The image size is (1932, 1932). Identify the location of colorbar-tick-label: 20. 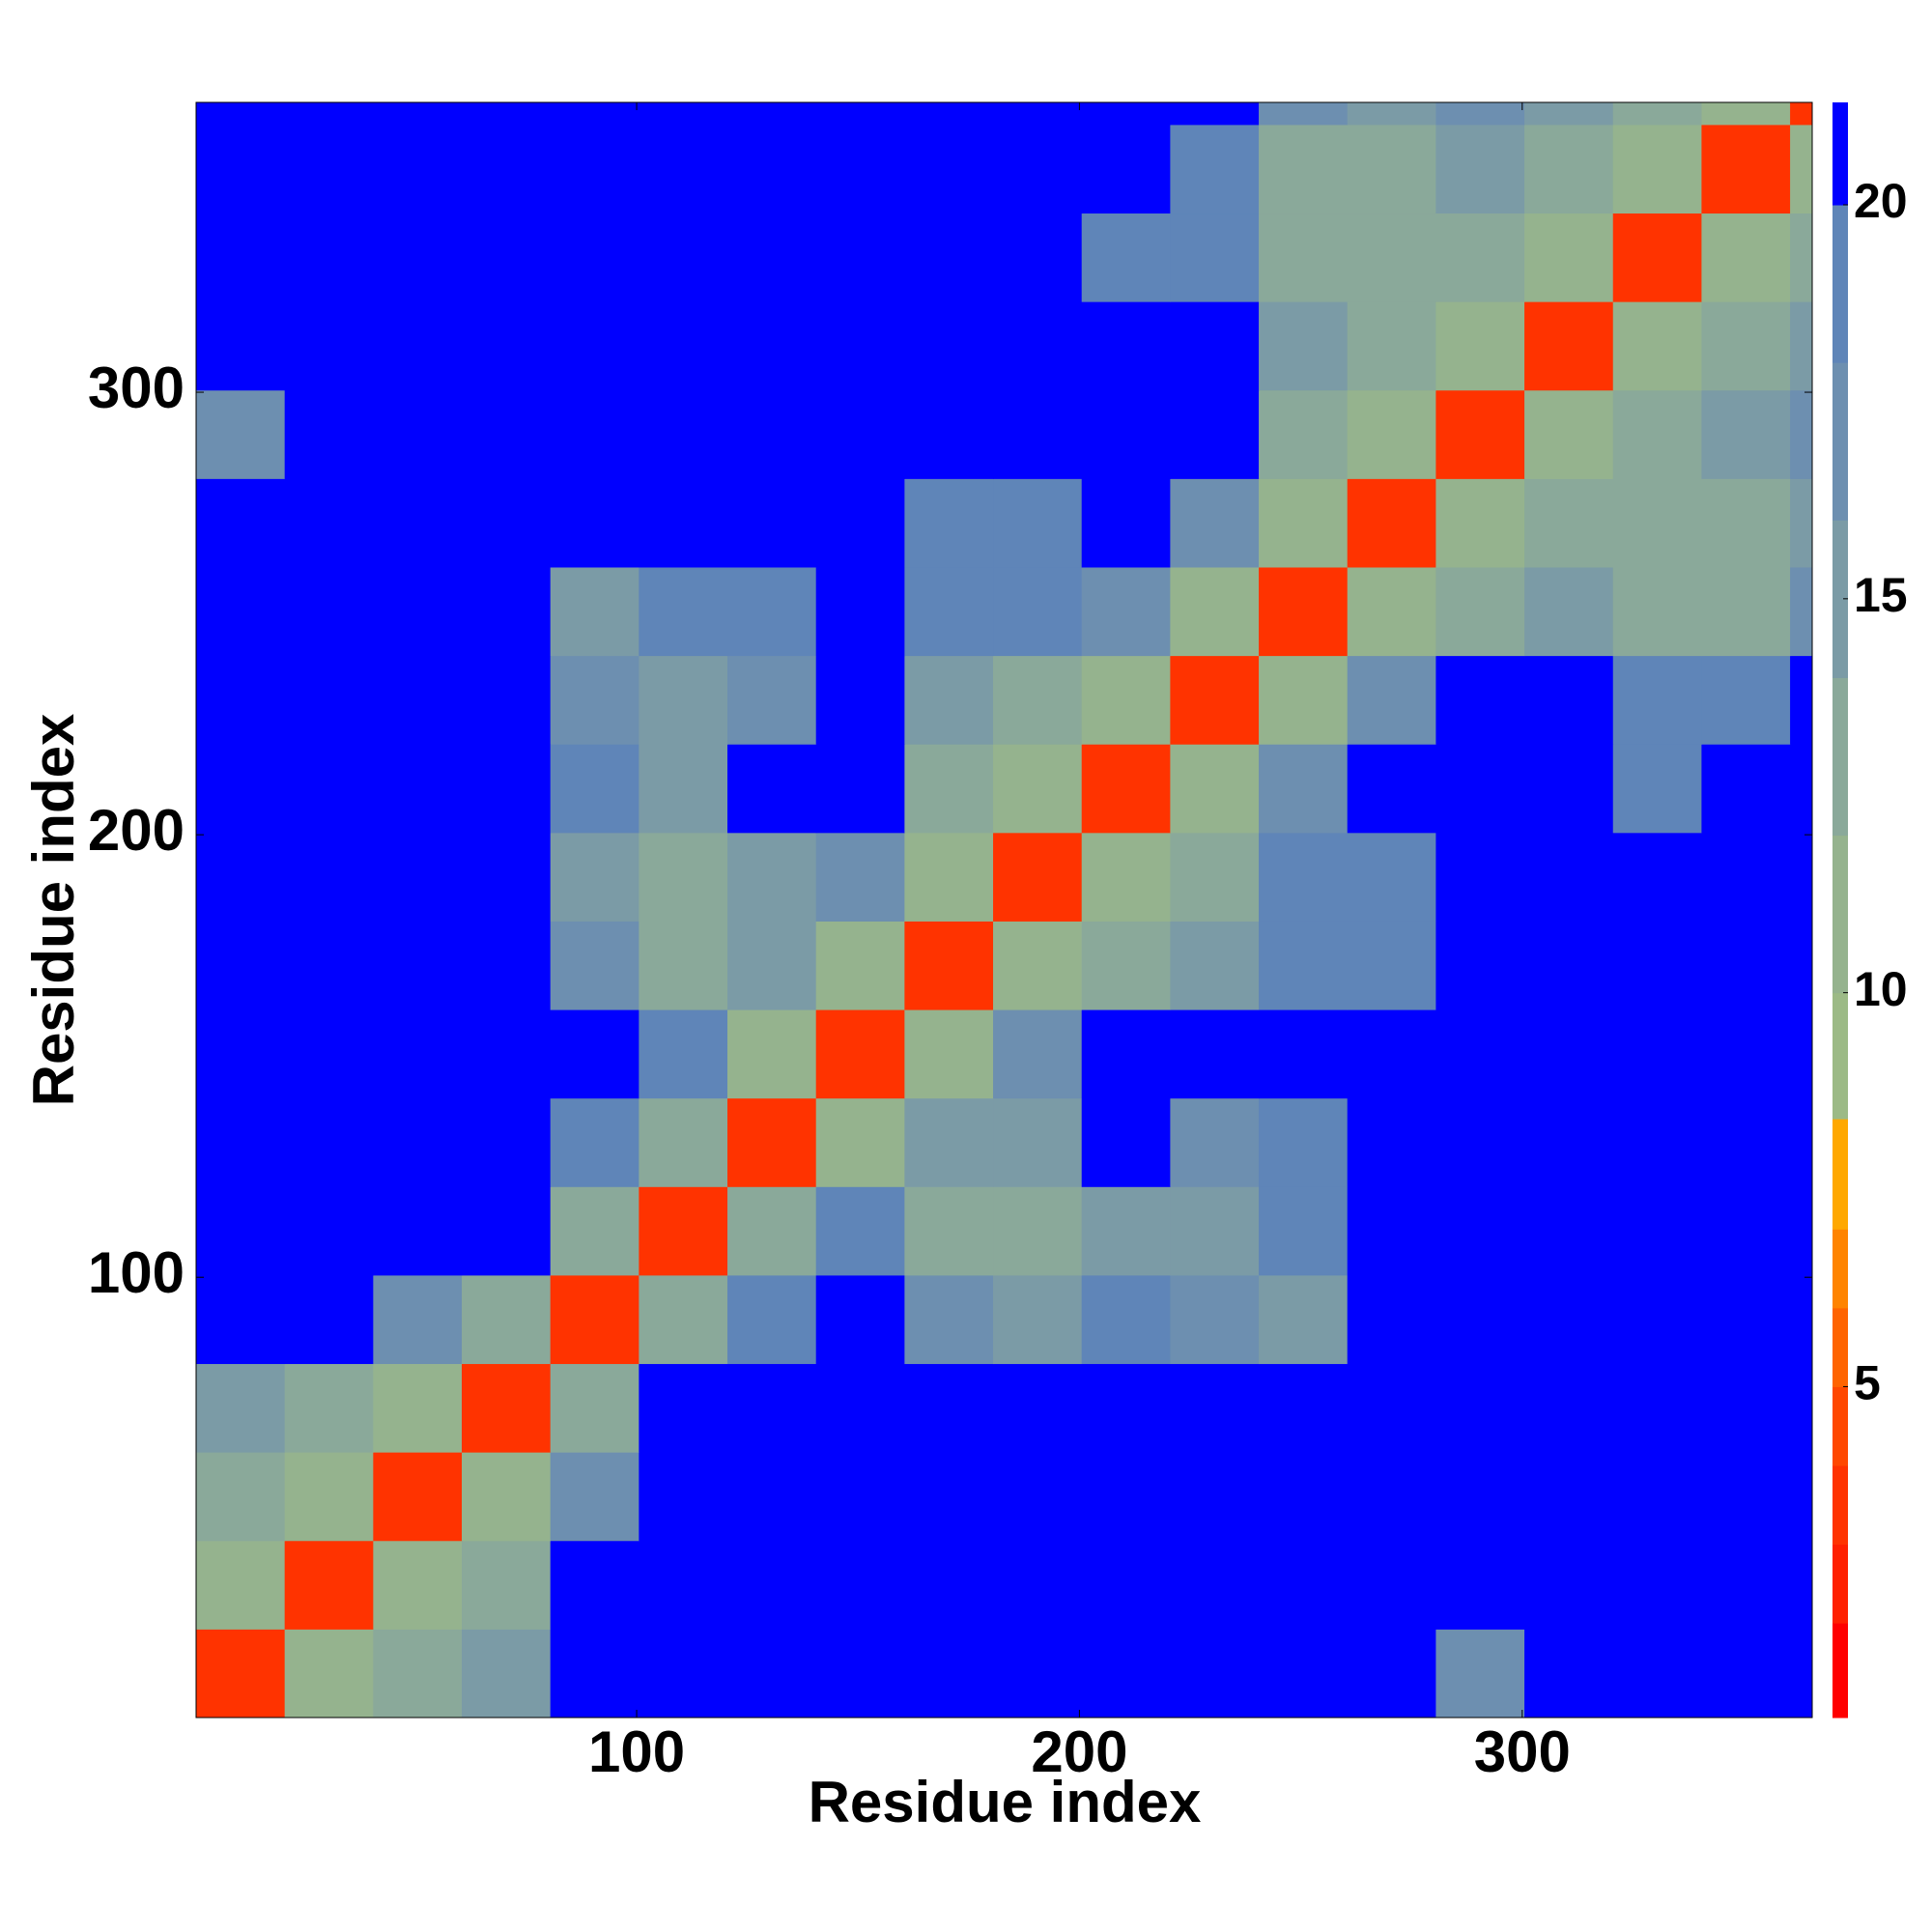
(1881, 201).